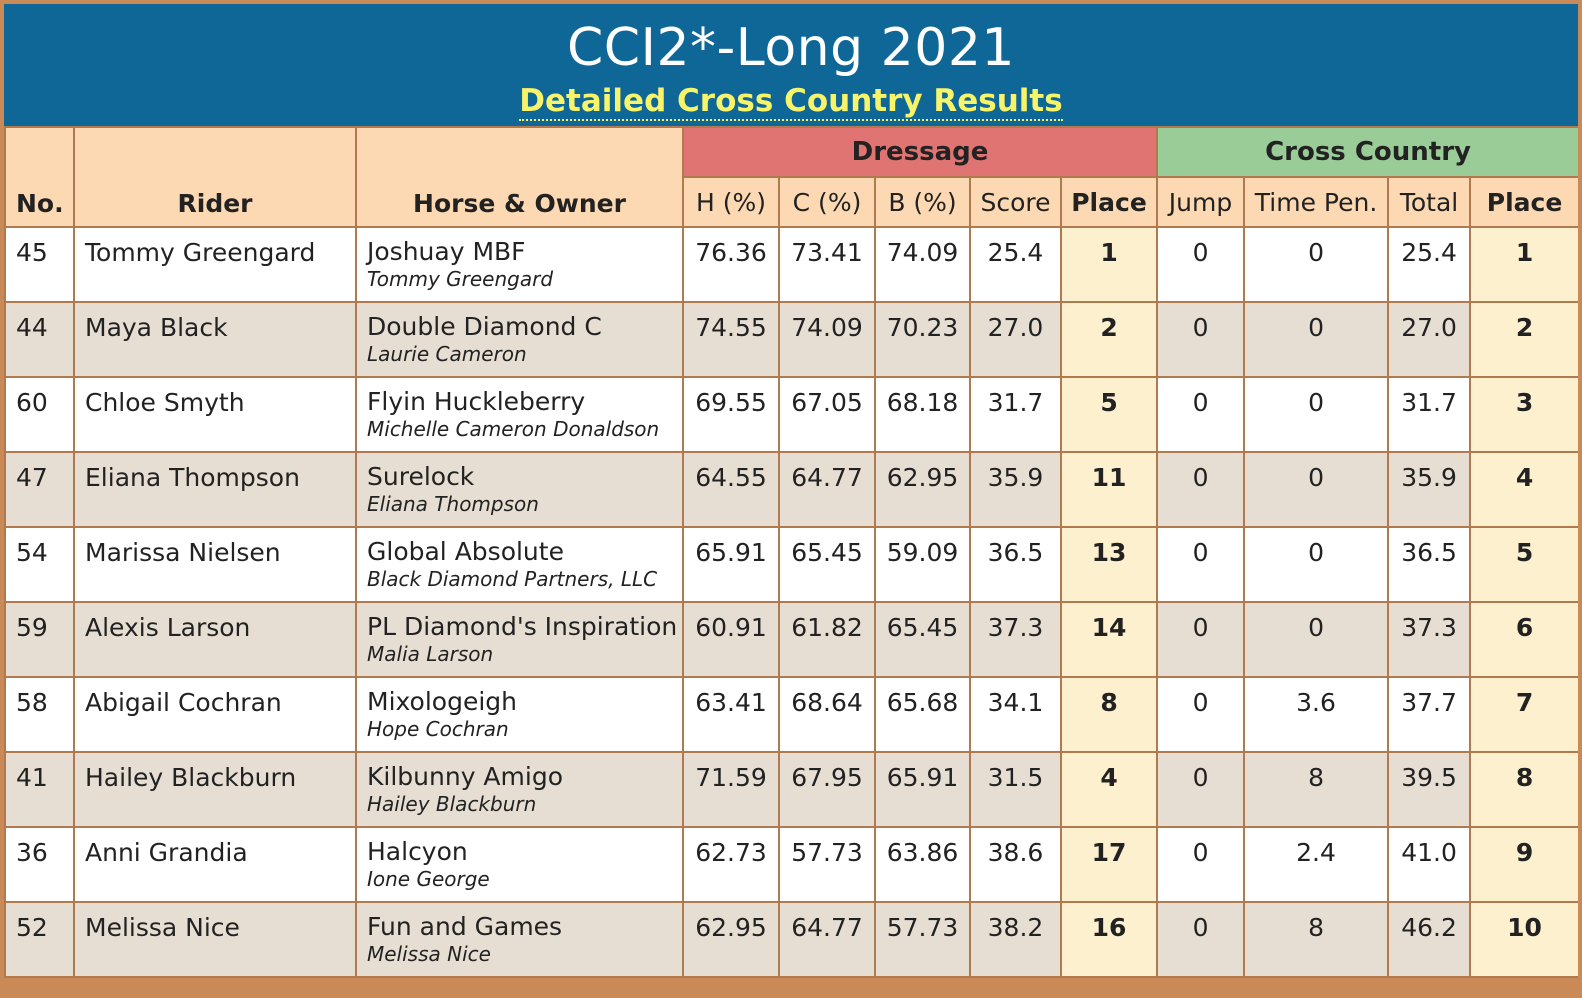 Image resolution: width=1582 pixels, height=998 pixels. I want to click on dressage-h: 64.55, so click(731, 489).